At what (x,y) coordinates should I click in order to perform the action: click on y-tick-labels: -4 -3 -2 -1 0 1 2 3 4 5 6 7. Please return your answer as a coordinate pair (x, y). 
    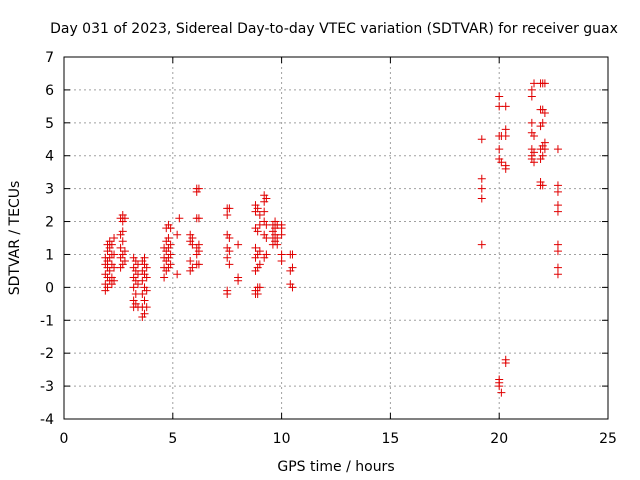
    Looking at the image, I should click on (47, 239).